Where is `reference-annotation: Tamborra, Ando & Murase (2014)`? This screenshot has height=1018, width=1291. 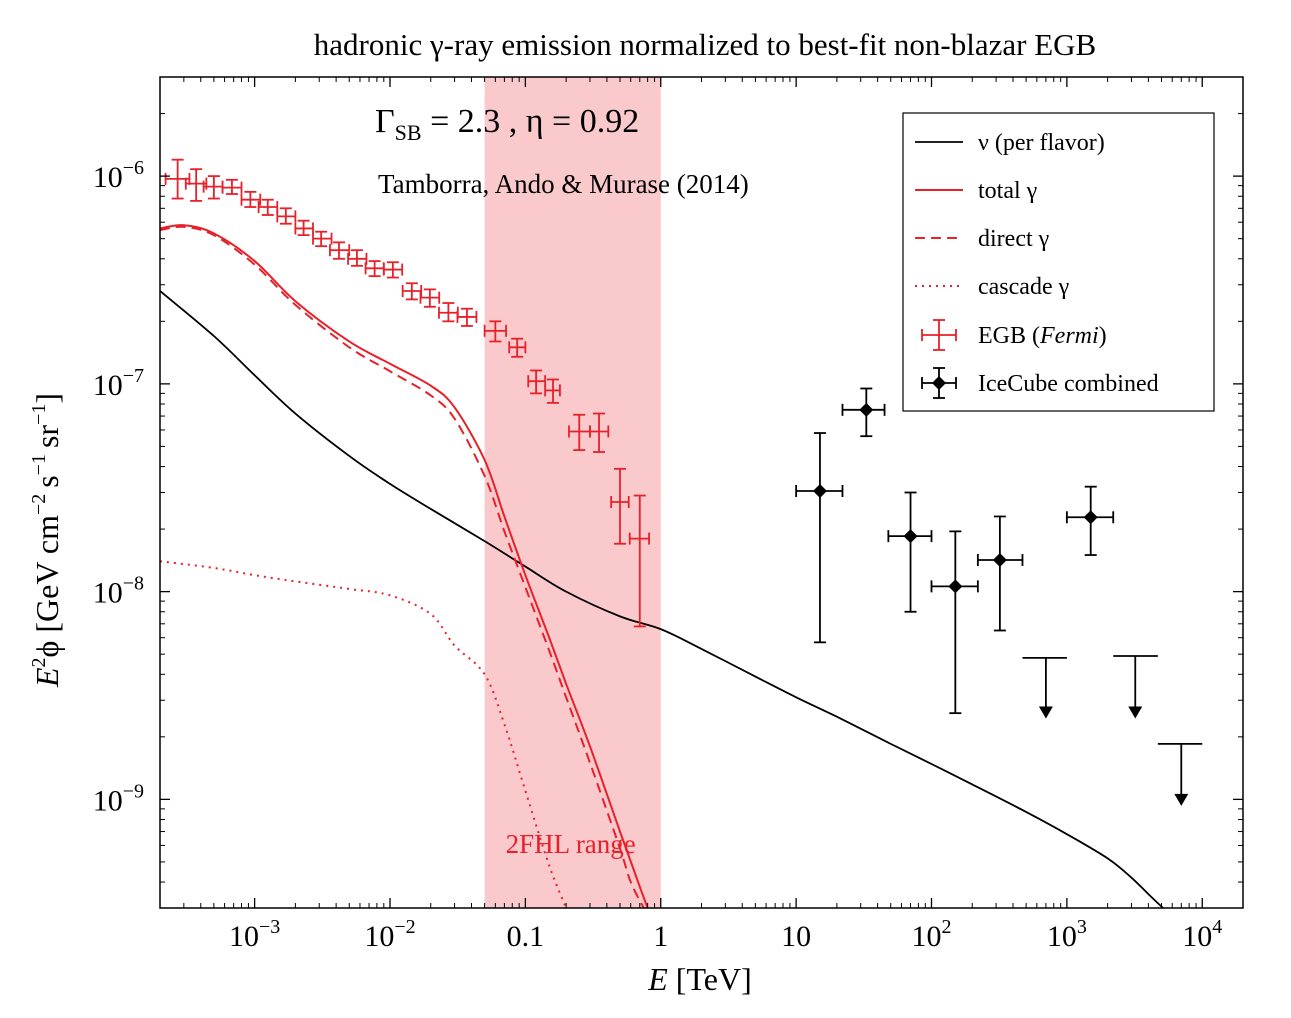
reference-annotation: Tamborra, Ando & Murase (2014) is located at coordinates (563, 184).